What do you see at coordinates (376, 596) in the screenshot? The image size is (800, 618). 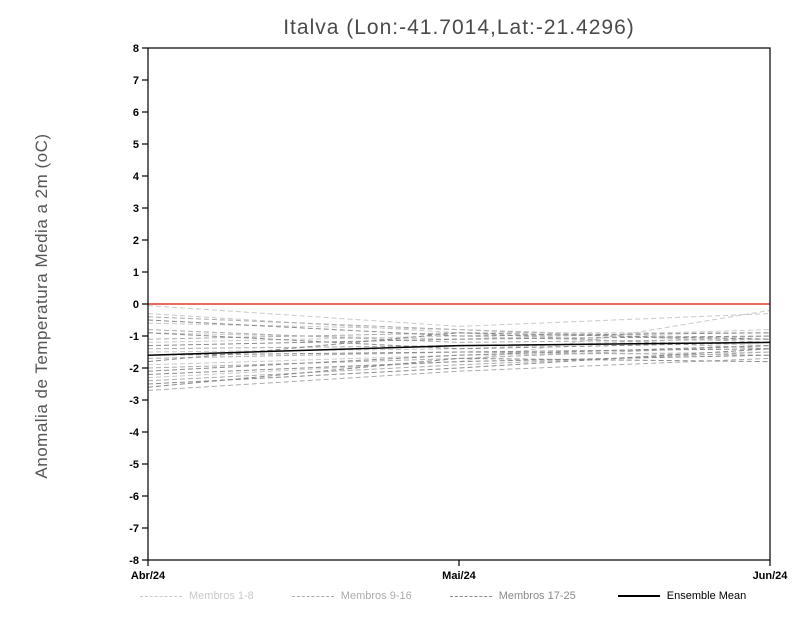 I see `legend-label-membros-9-16: Membros 9-16` at bounding box center [376, 596].